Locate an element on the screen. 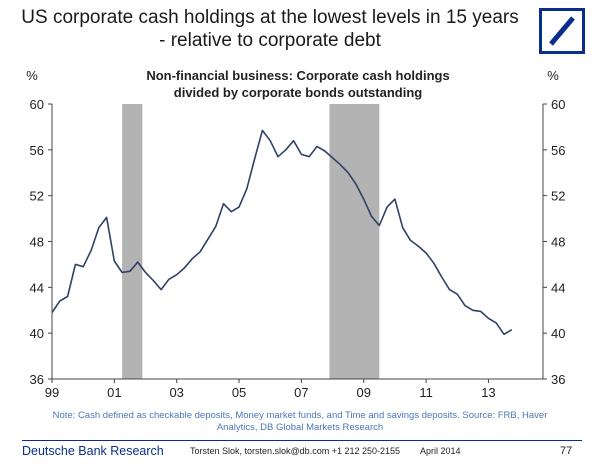 Image resolution: width=600 pixels, height=475 pixels. left-y-tick-label: 36 is located at coordinates (37, 379).